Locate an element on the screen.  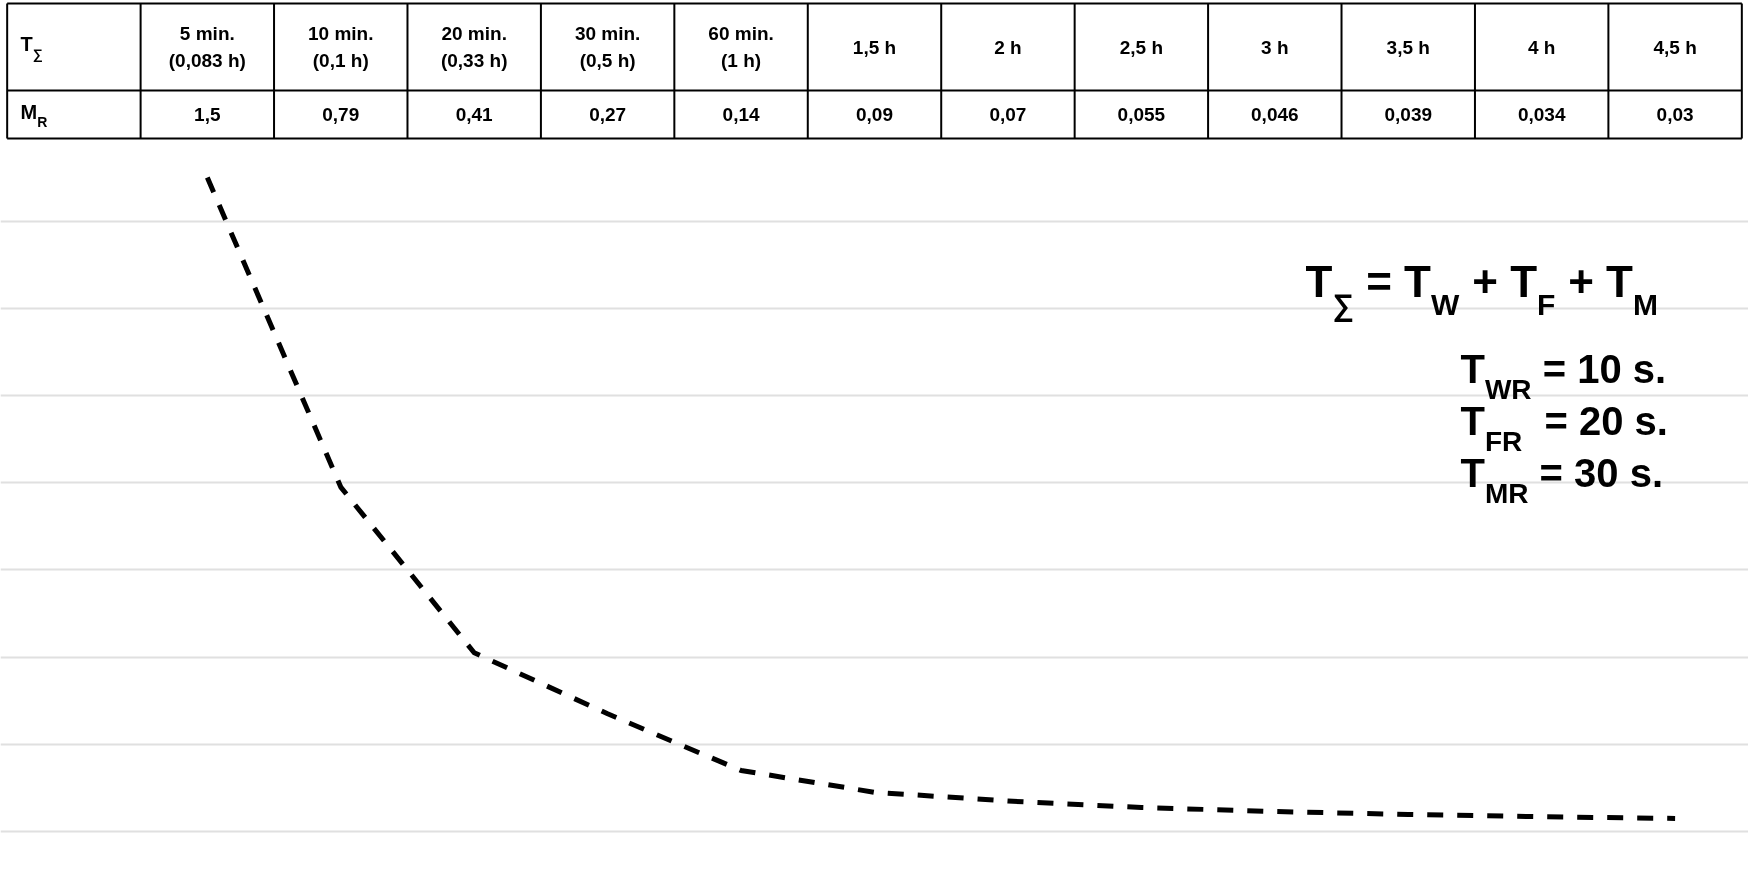
x-tick-label: 20 min. (0,33 h) is located at coordinates (474, 47).